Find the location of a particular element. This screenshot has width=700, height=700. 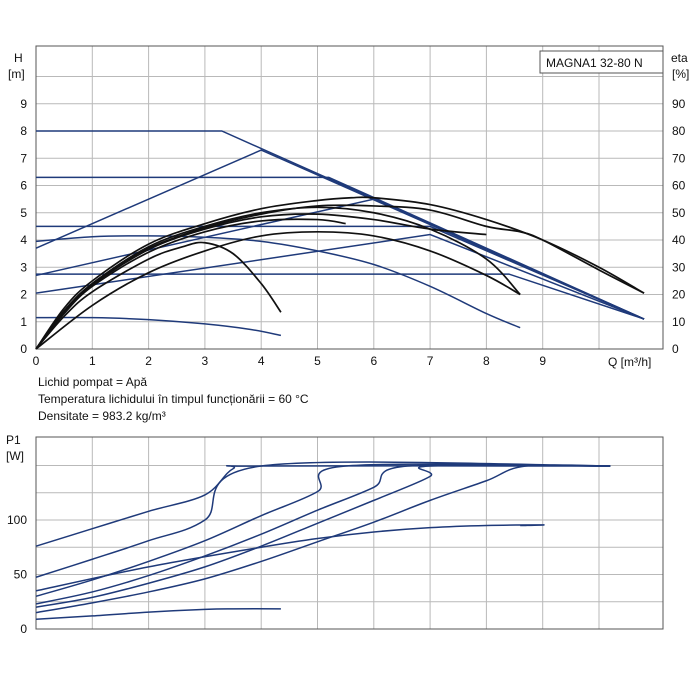

x-axis-label-q: Q [m³/h] is located at coordinates (629, 362).